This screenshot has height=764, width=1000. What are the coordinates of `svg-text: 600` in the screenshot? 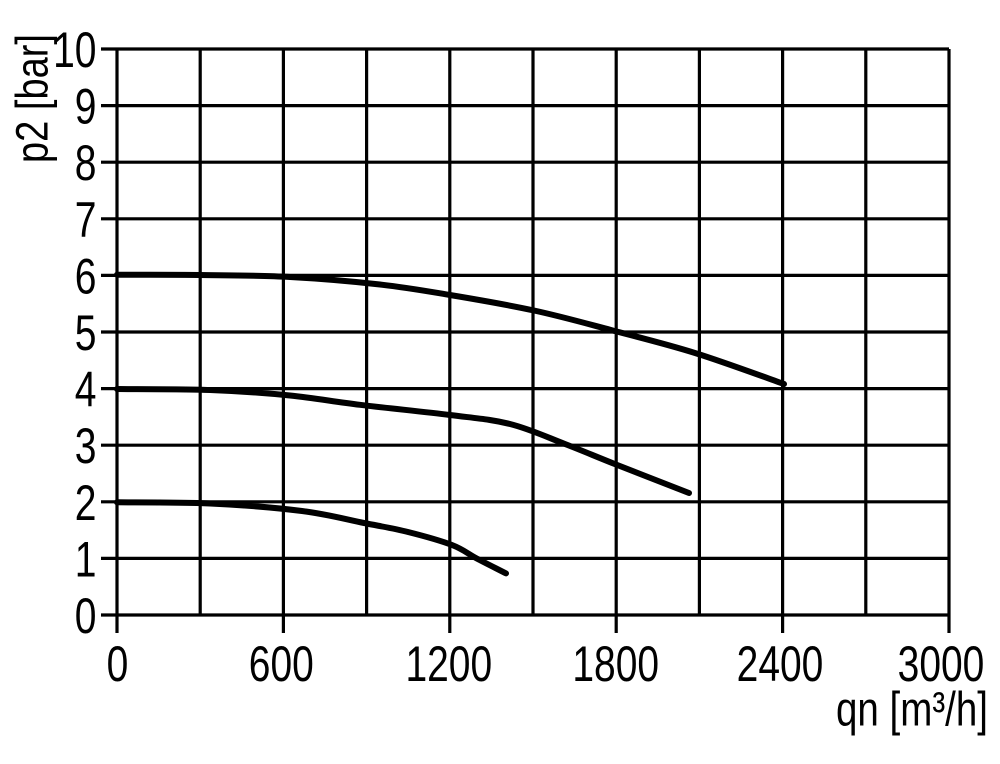 It's located at (281, 664).